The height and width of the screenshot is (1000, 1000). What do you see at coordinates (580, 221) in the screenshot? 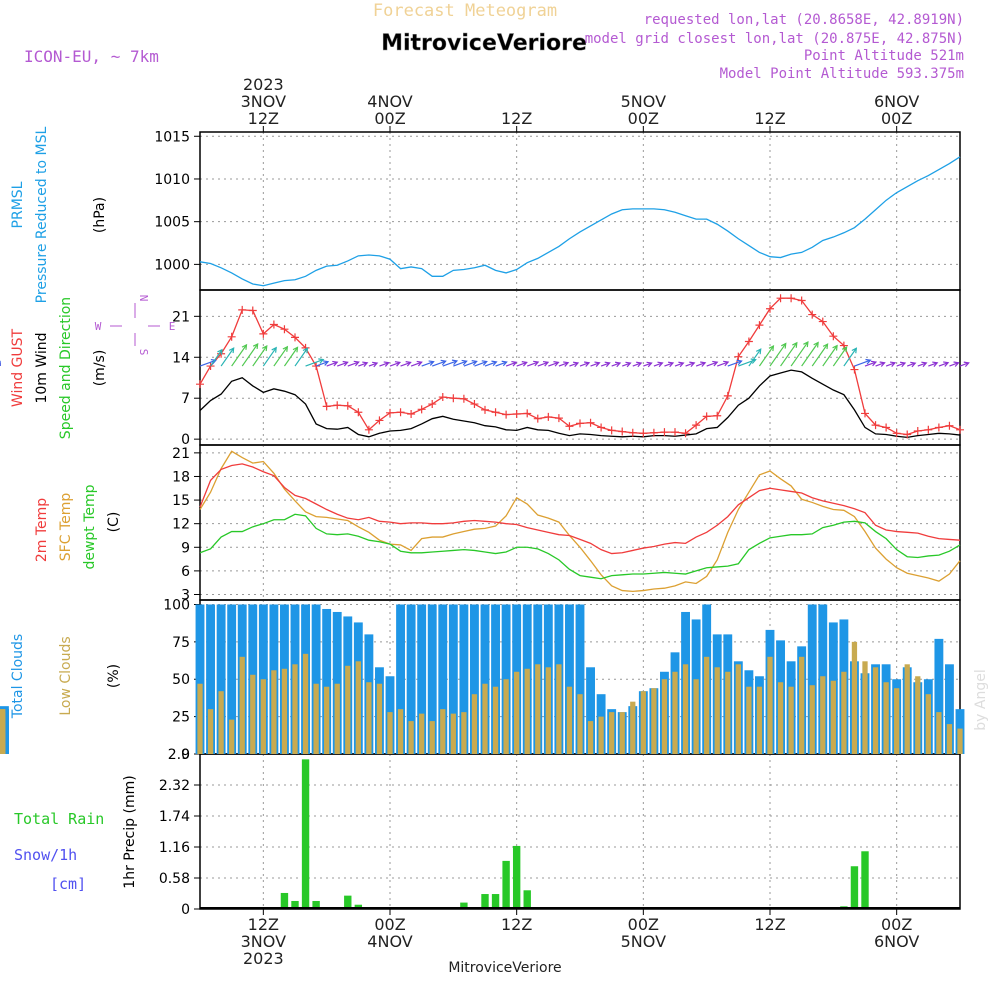
I see `pressure-line` at bounding box center [580, 221].